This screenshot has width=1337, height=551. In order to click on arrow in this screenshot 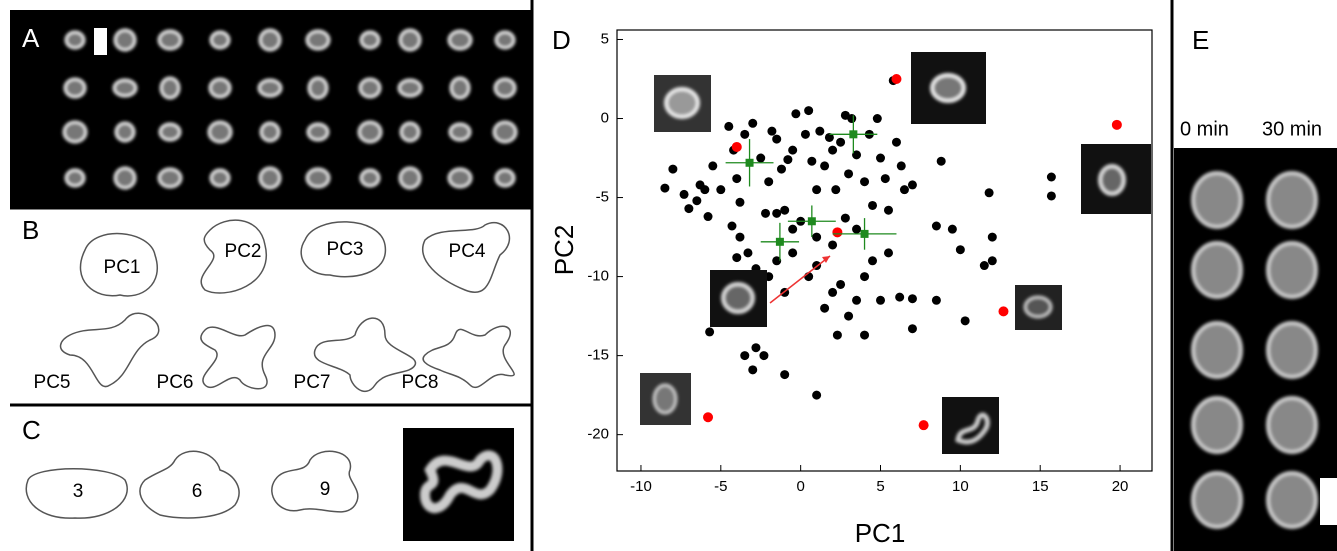, I will do `click(800, 279)`.